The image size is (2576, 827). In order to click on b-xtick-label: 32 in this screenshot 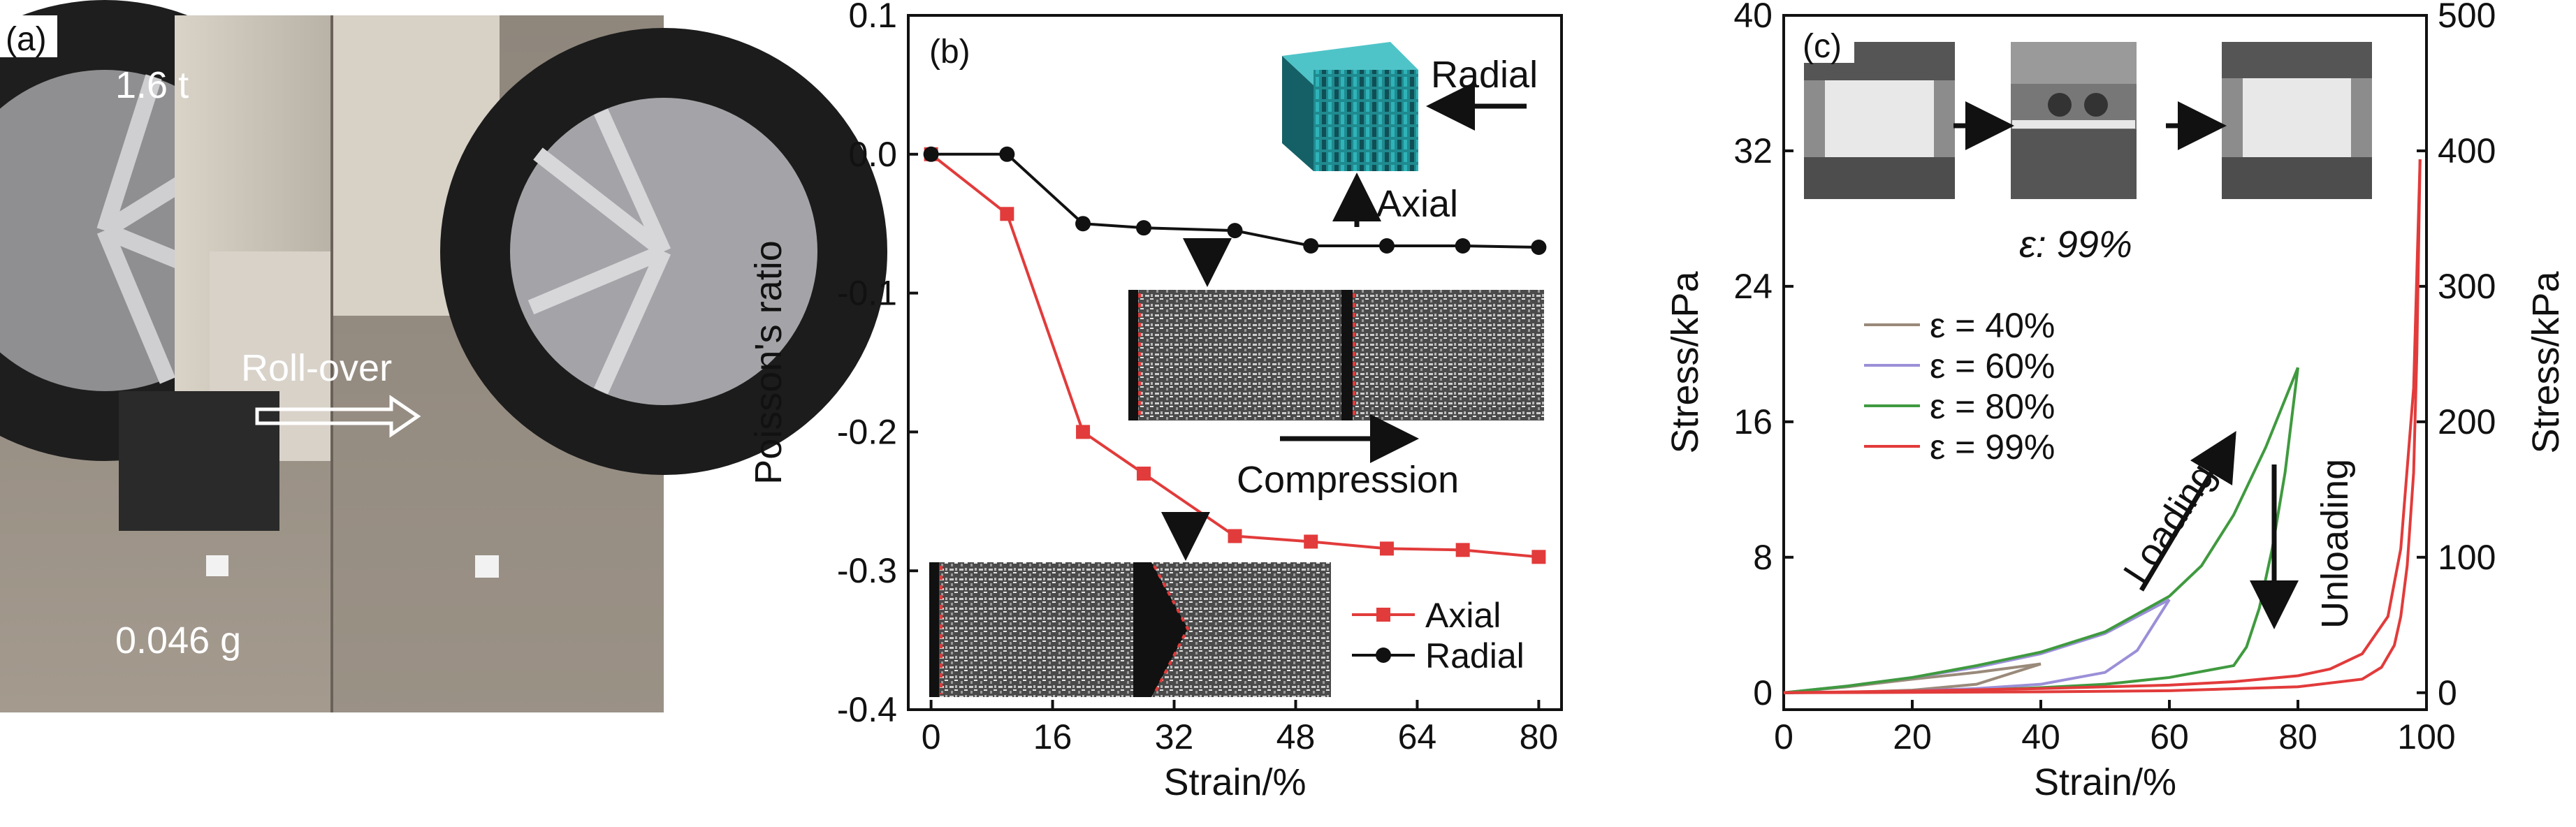, I will do `click(1174, 736)`.